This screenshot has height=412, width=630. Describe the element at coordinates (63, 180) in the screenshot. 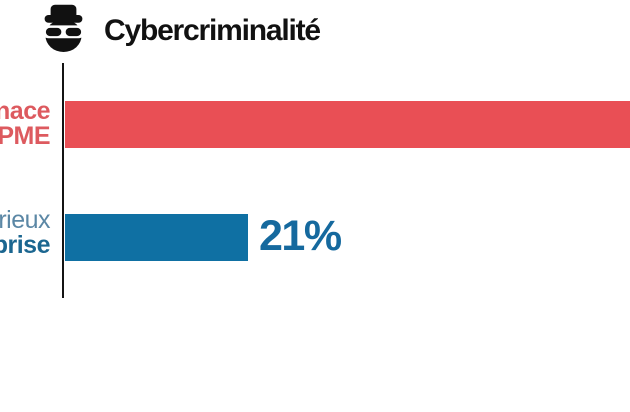

I see `y-axis-baseline` at that location.